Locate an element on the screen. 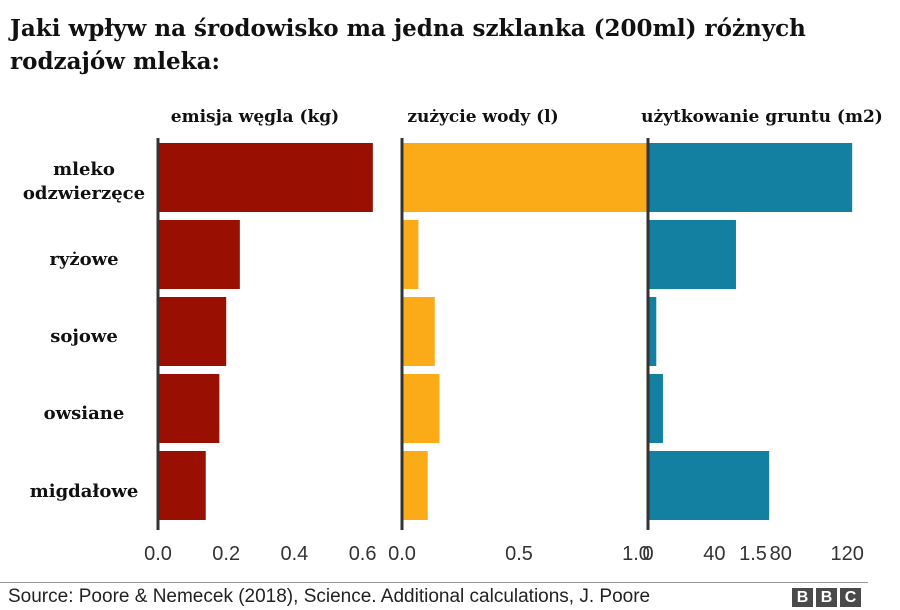 The image size is (900, 610). category-label-line: ryżowe is located at coordinates (83, 259).